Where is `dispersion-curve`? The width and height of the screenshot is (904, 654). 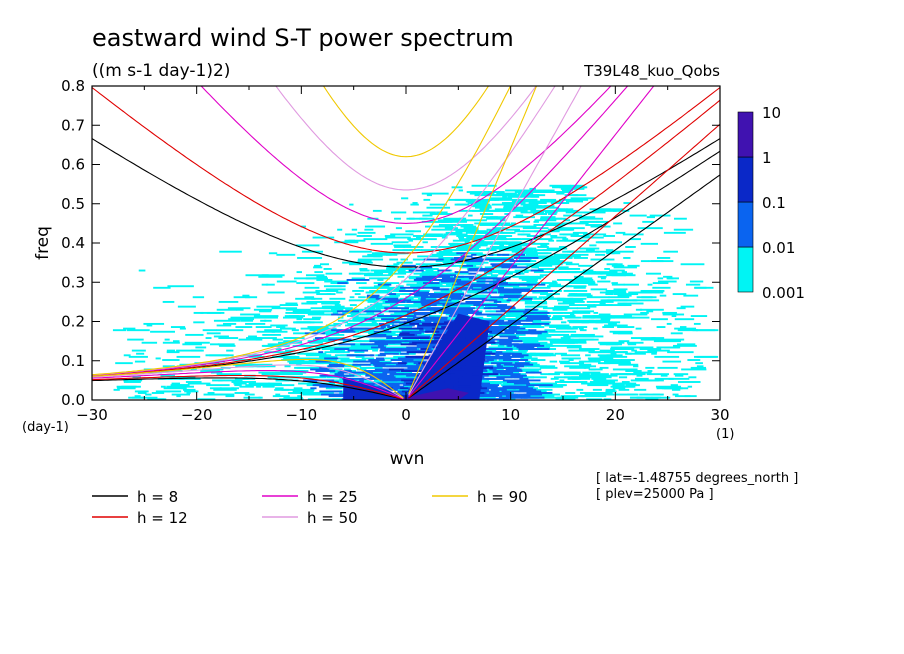
dispersion-curve is located at coordinates (531, 242).